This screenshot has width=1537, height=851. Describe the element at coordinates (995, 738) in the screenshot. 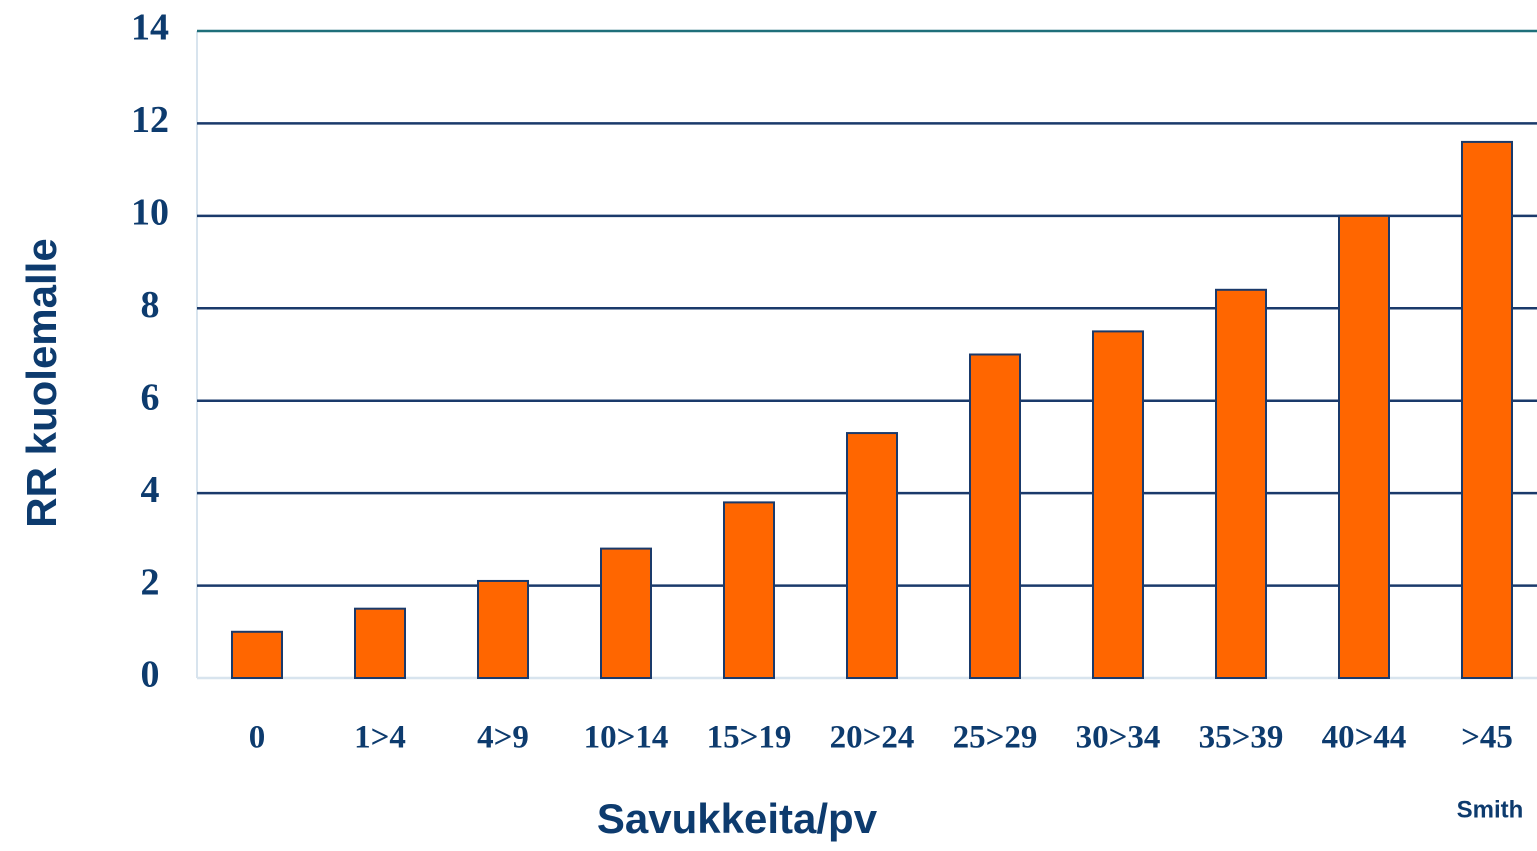

I see `x-tick-label: 25>29` at that location.